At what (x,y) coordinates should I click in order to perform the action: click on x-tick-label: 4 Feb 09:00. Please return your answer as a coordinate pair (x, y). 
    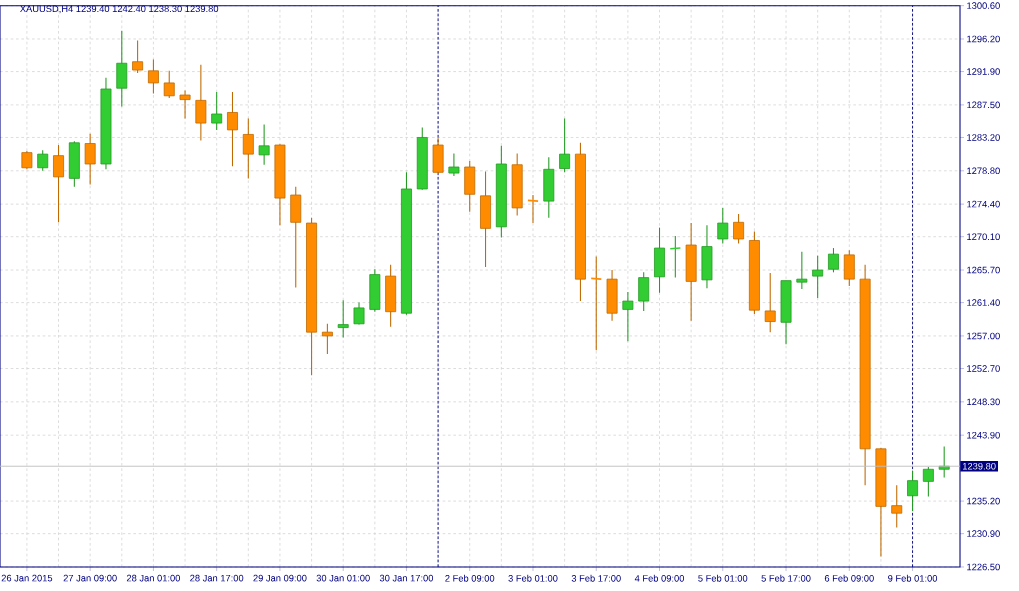
    Looking at the image, I should click on (659, 578).